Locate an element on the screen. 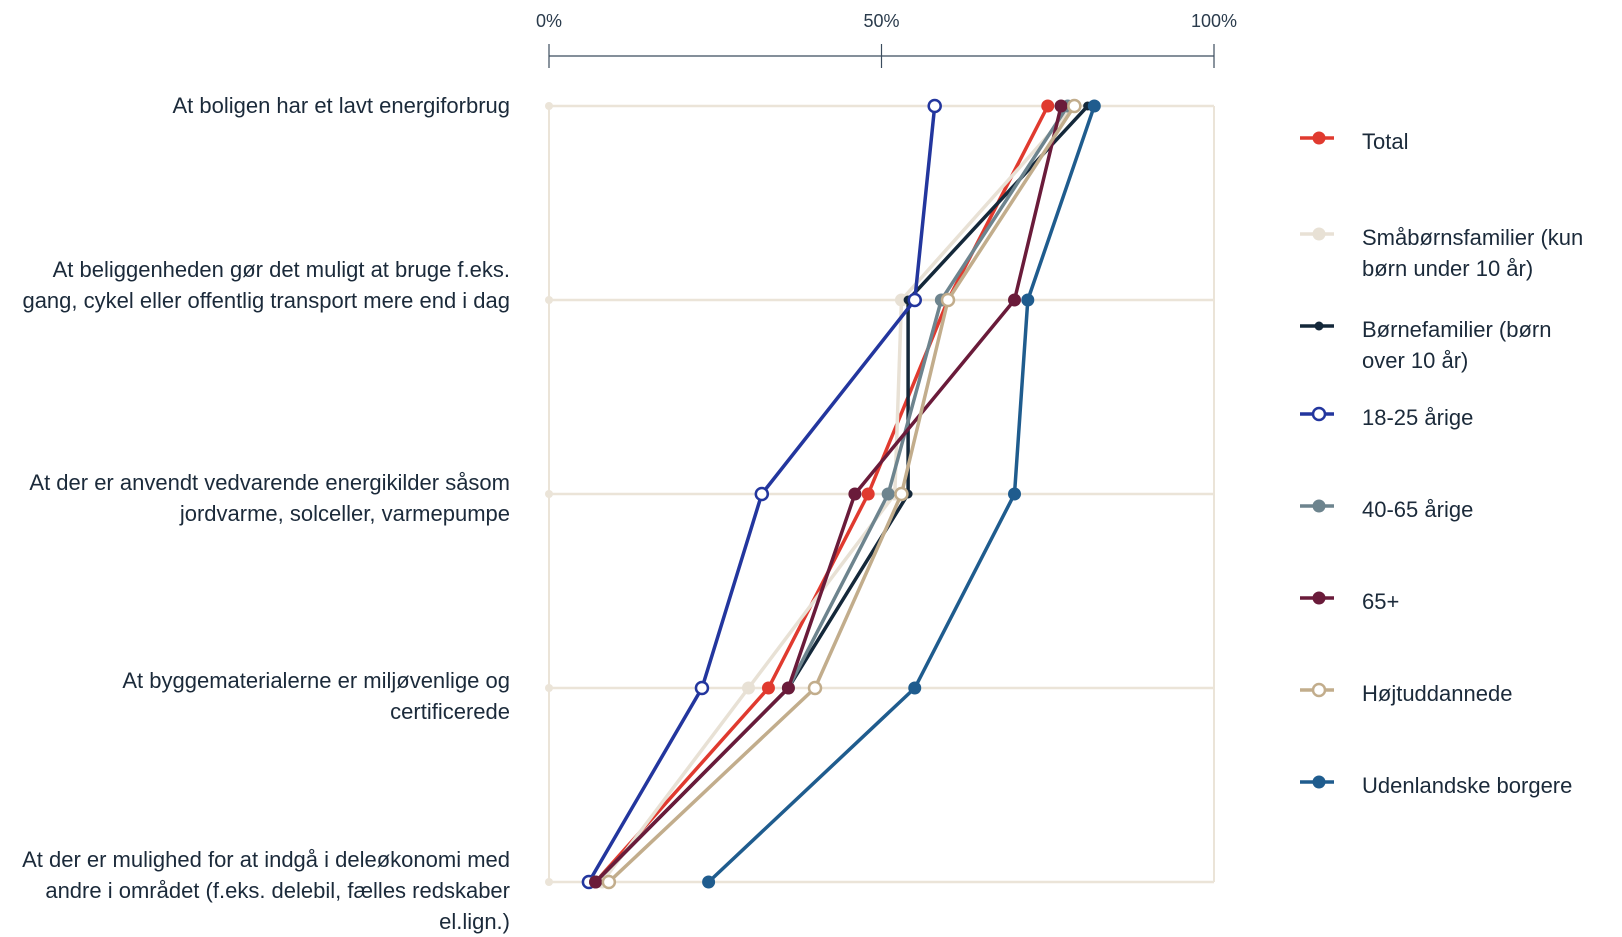  x-tick-label: 0% is located at coordinates (549, 21).